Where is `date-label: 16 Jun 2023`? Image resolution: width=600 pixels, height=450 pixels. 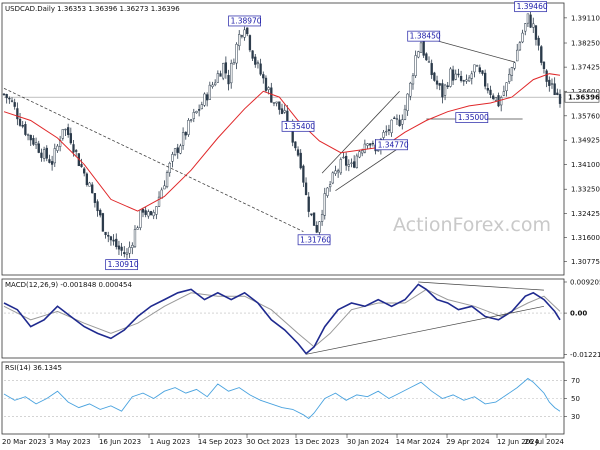 date-label: 16 Jun 2023 is located at coordinates (120, 442).